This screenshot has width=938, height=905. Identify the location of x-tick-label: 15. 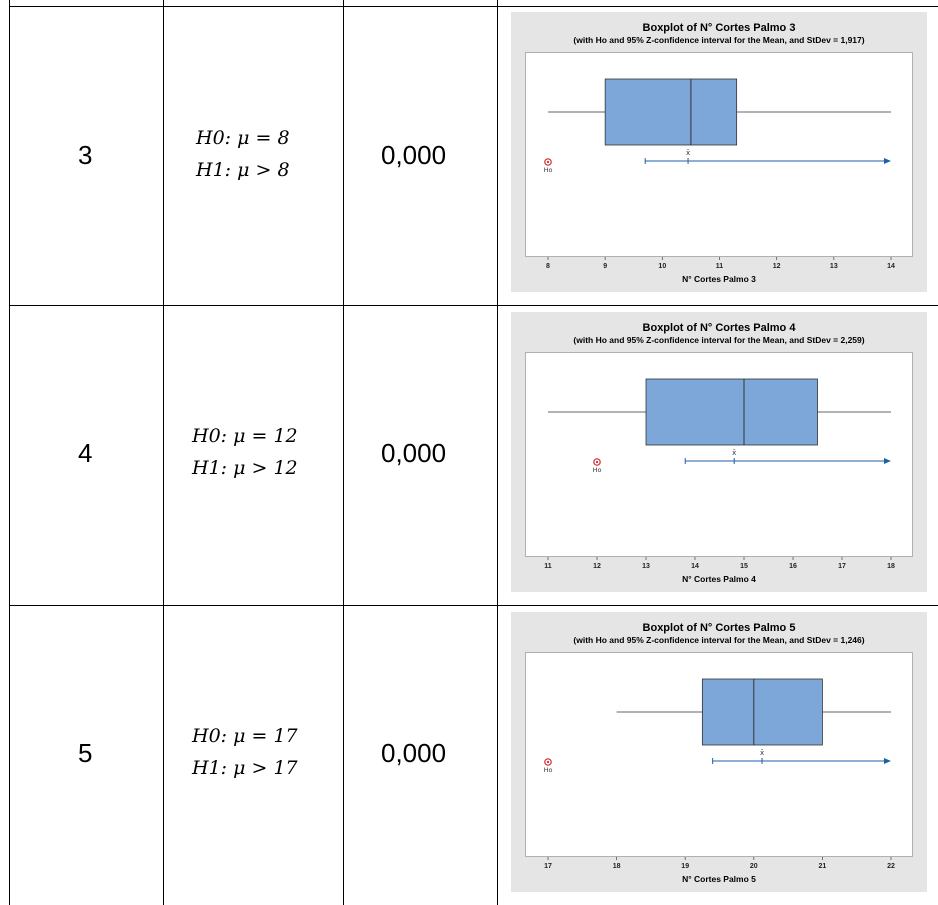
(744, 566).